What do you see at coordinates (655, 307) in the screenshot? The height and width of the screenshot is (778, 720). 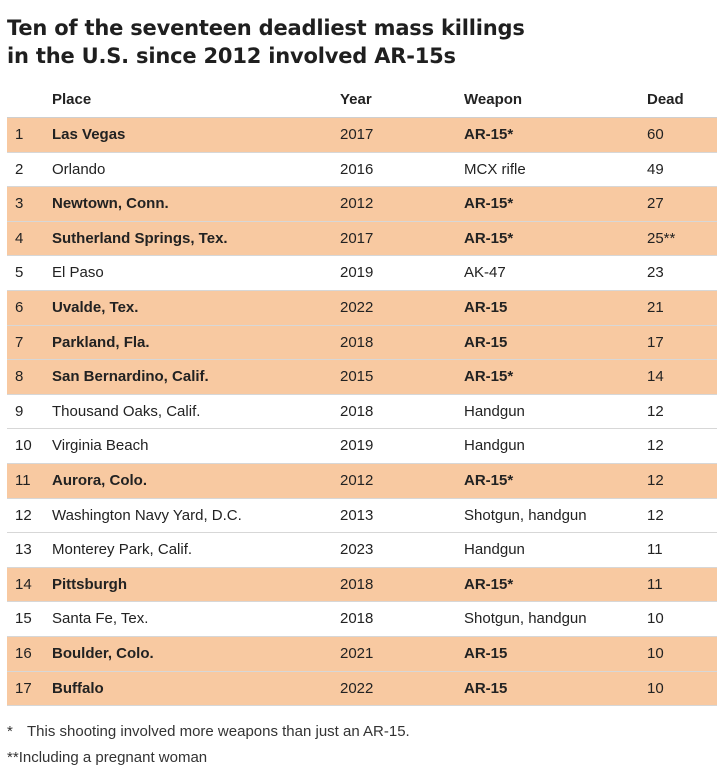 I see `cell-dead: 21` at bounding box center [655, 307].